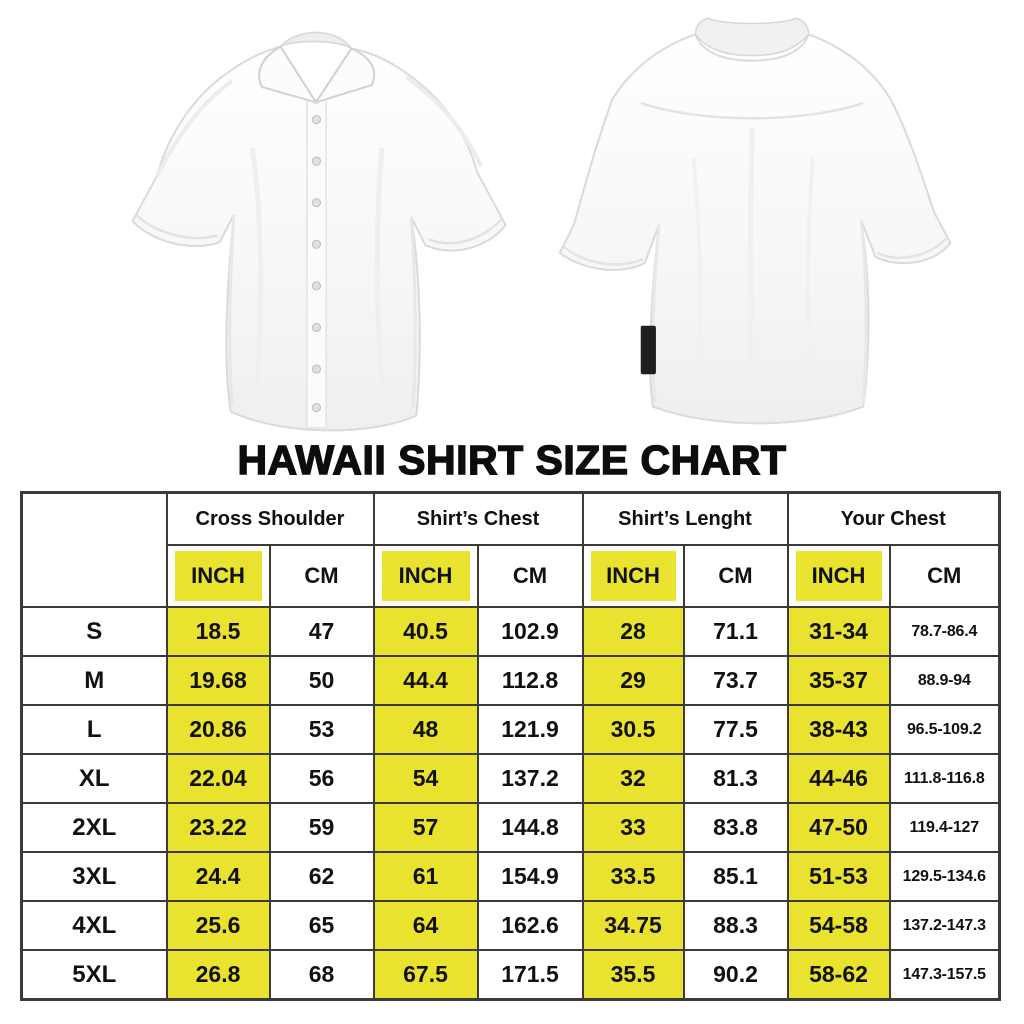 Image resolution: width=1024 pixels, height=1024 pixels. I want to click on inch-value-cell: 64, so click(425, 925).